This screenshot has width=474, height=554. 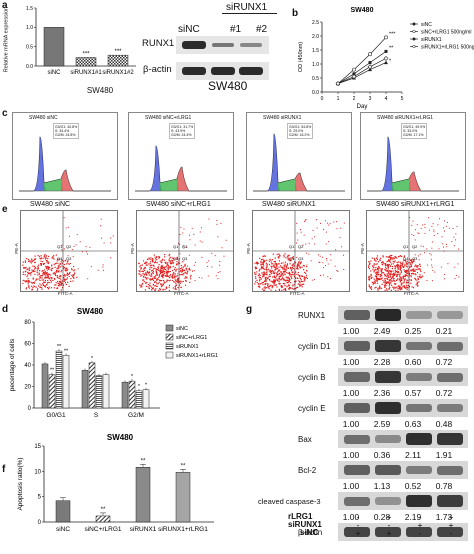 What do you see at coordinates (132, 394) in the screenshot?
I see `panel-d-bar` at bounding box center [132, 394].